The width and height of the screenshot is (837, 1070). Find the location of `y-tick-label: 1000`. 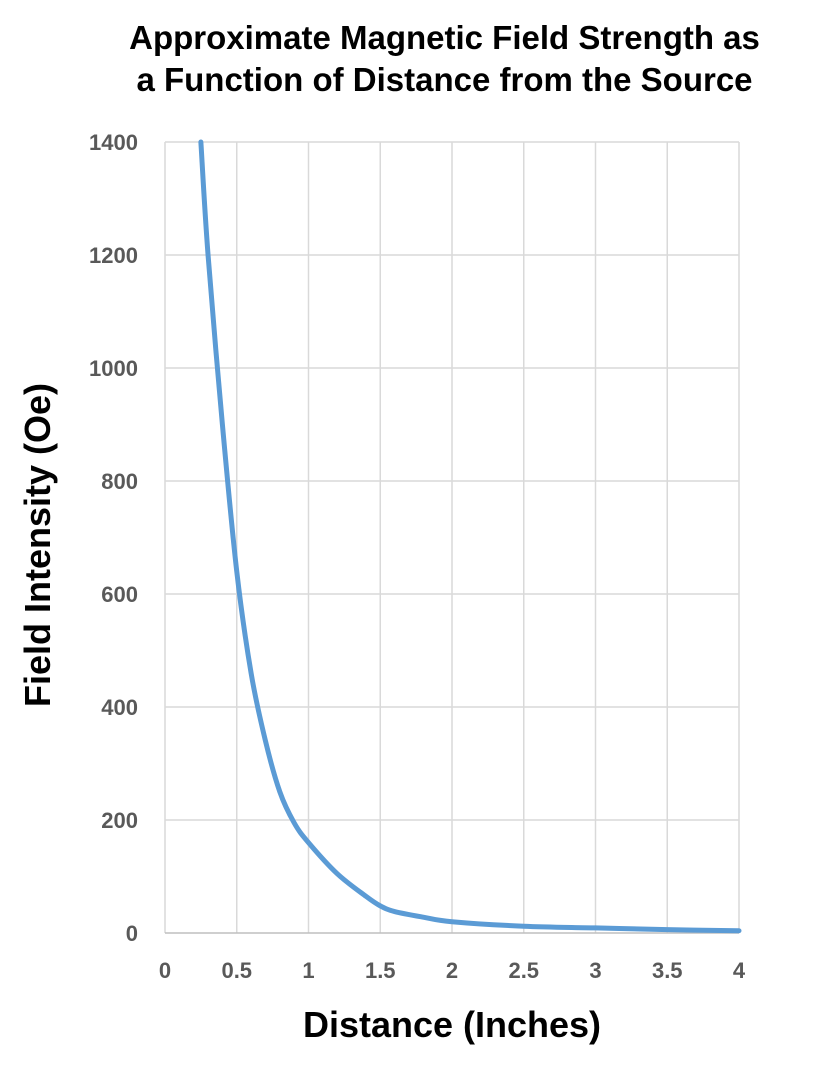

y-tick-label: 1000 is located at coordinates (113, 368).